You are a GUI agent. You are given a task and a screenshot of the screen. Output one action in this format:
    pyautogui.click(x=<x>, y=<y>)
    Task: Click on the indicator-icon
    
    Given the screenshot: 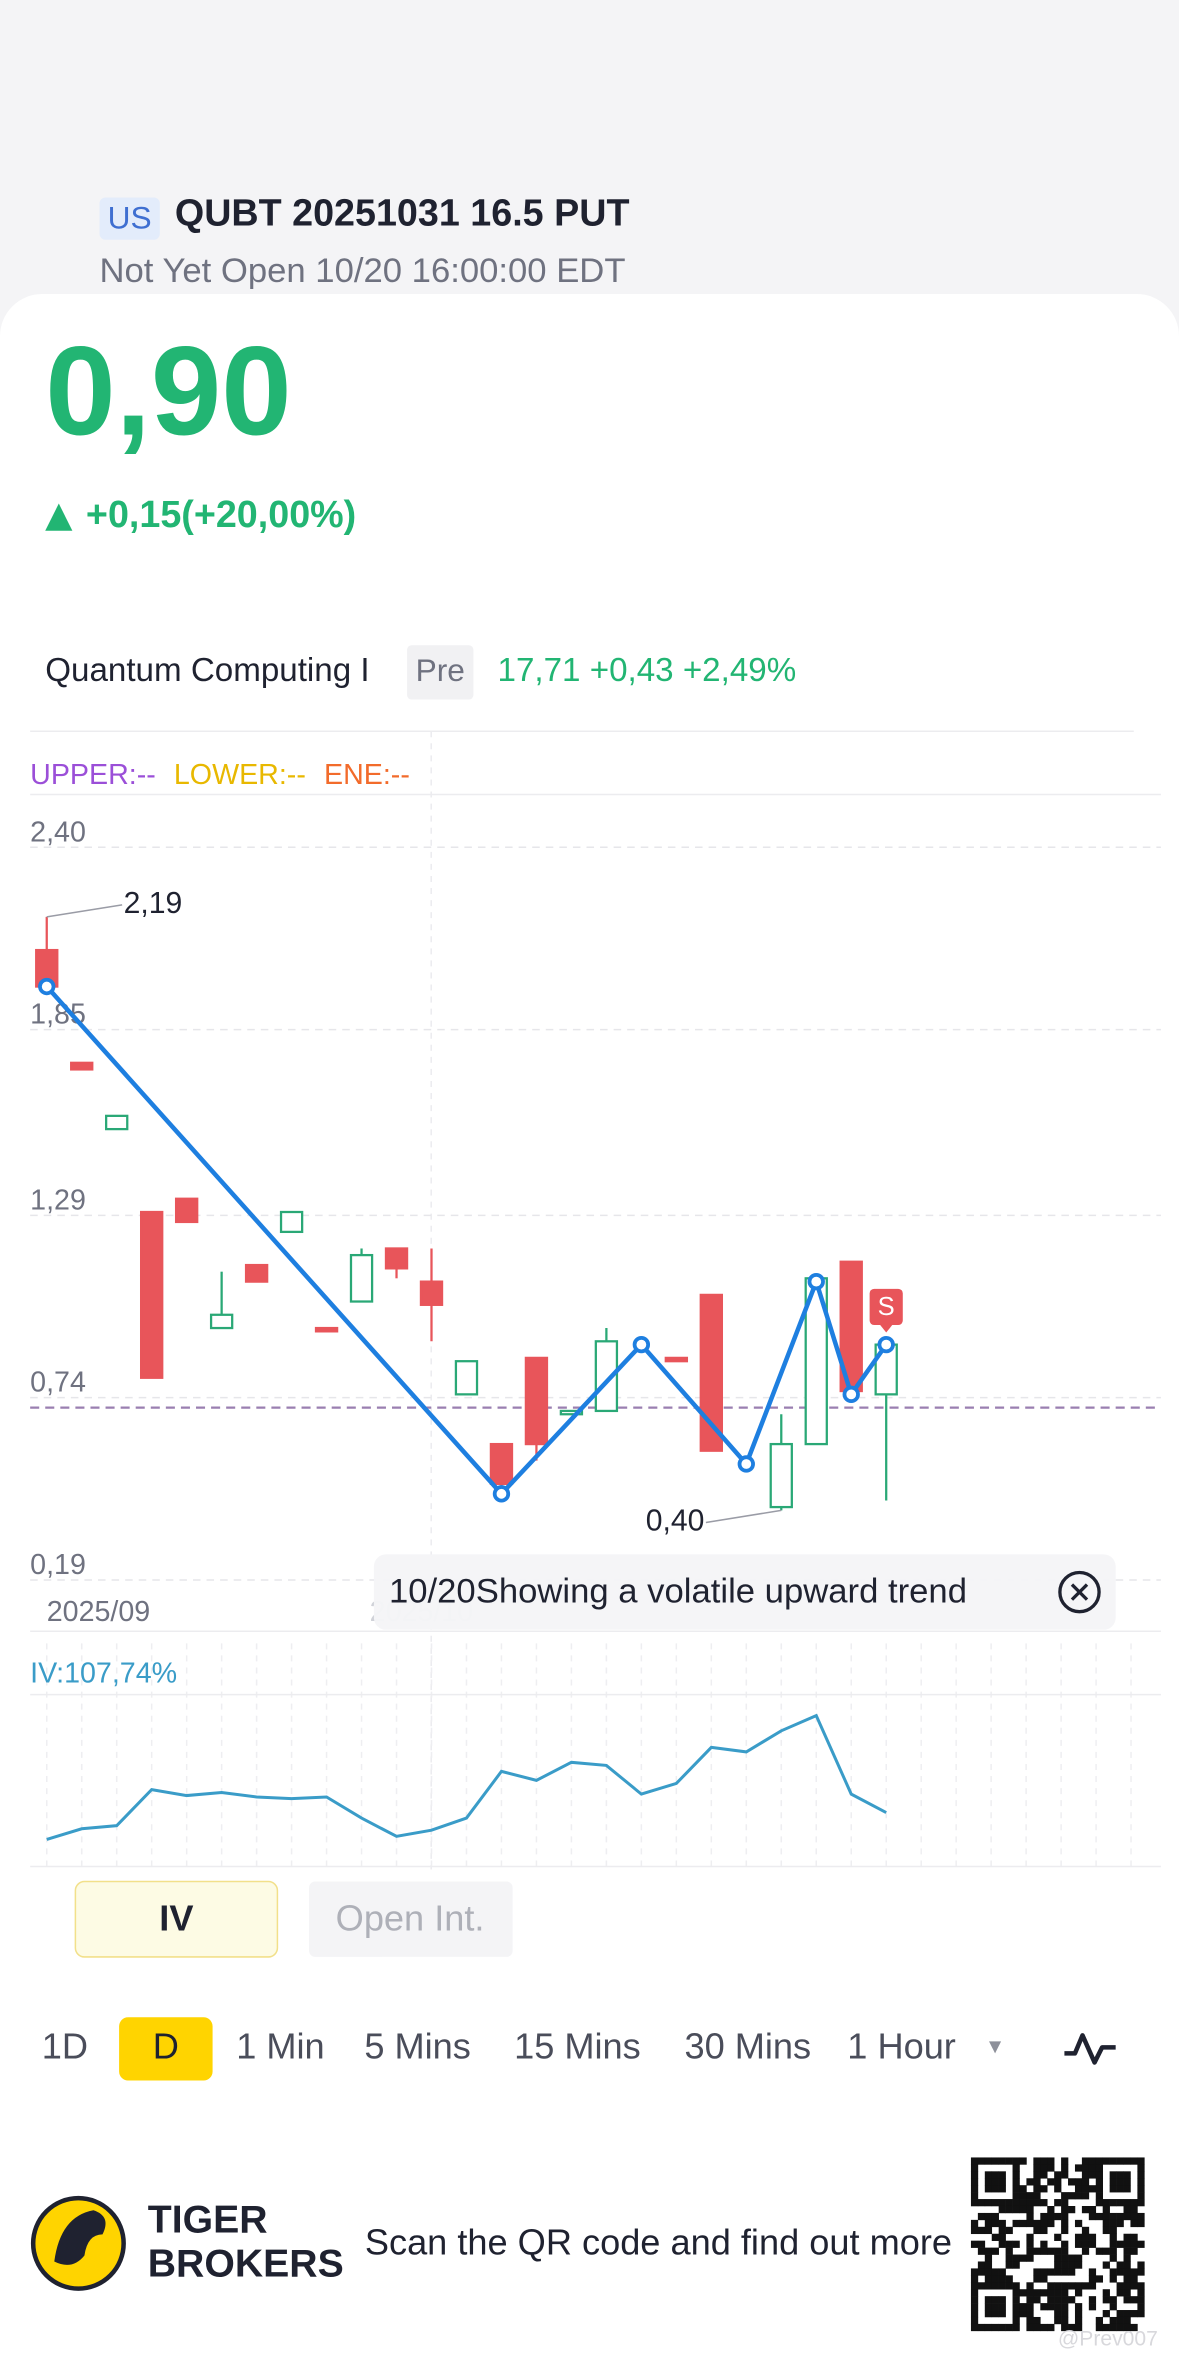 What is the action you would take?
    pyautogui.click(x=1090, y=2049)
    